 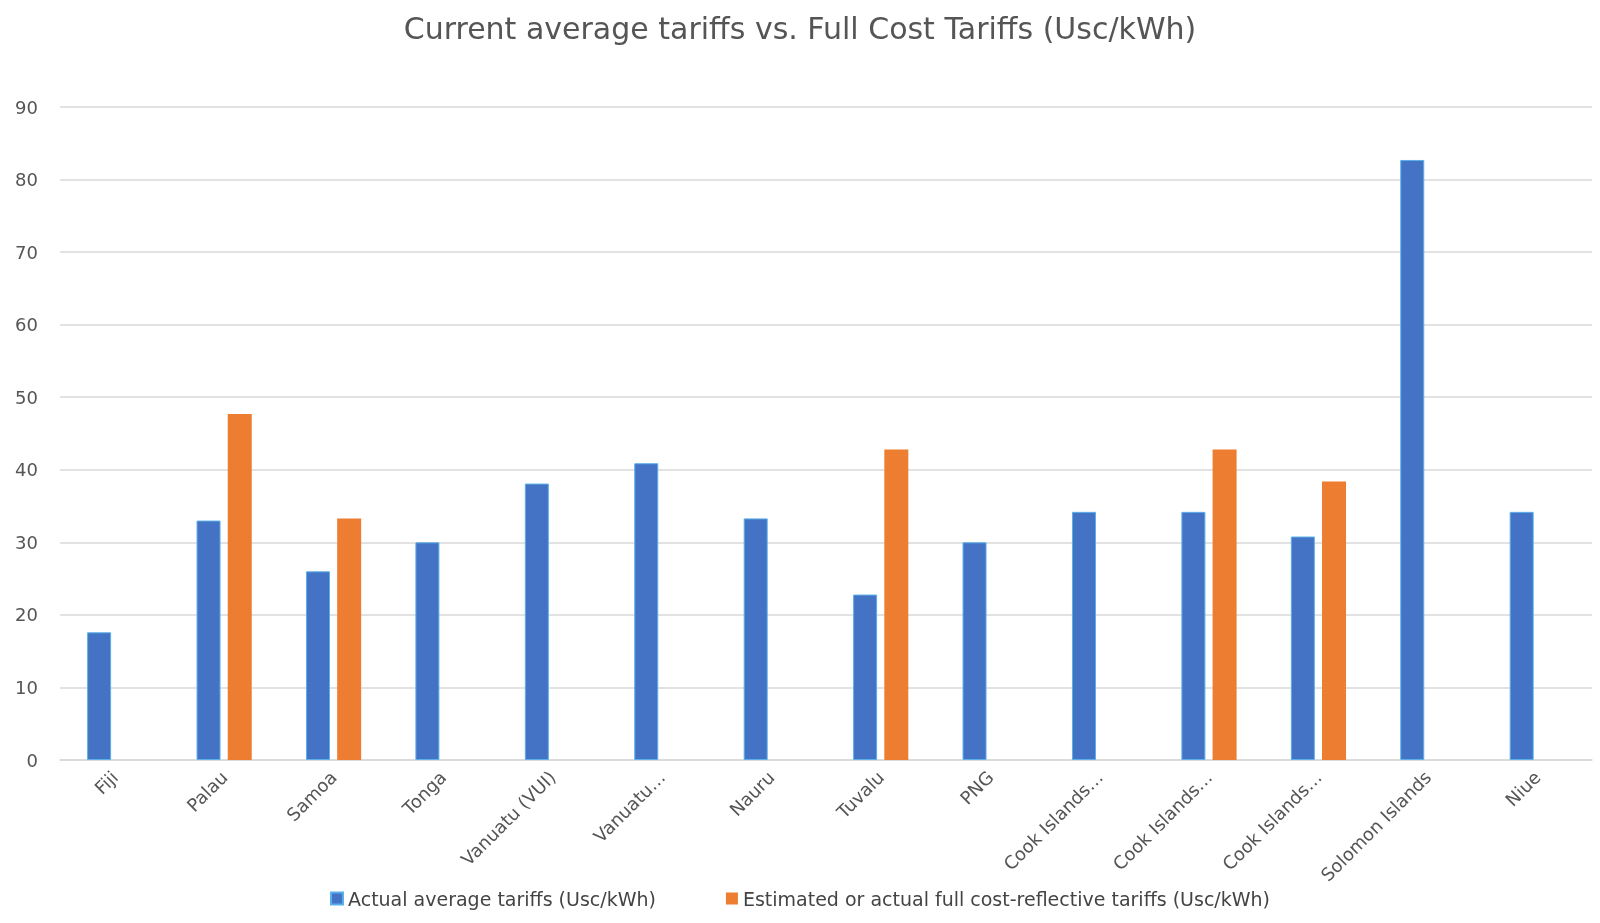 I want to click on y-tick-label: 50, so click(x=26, y=397).